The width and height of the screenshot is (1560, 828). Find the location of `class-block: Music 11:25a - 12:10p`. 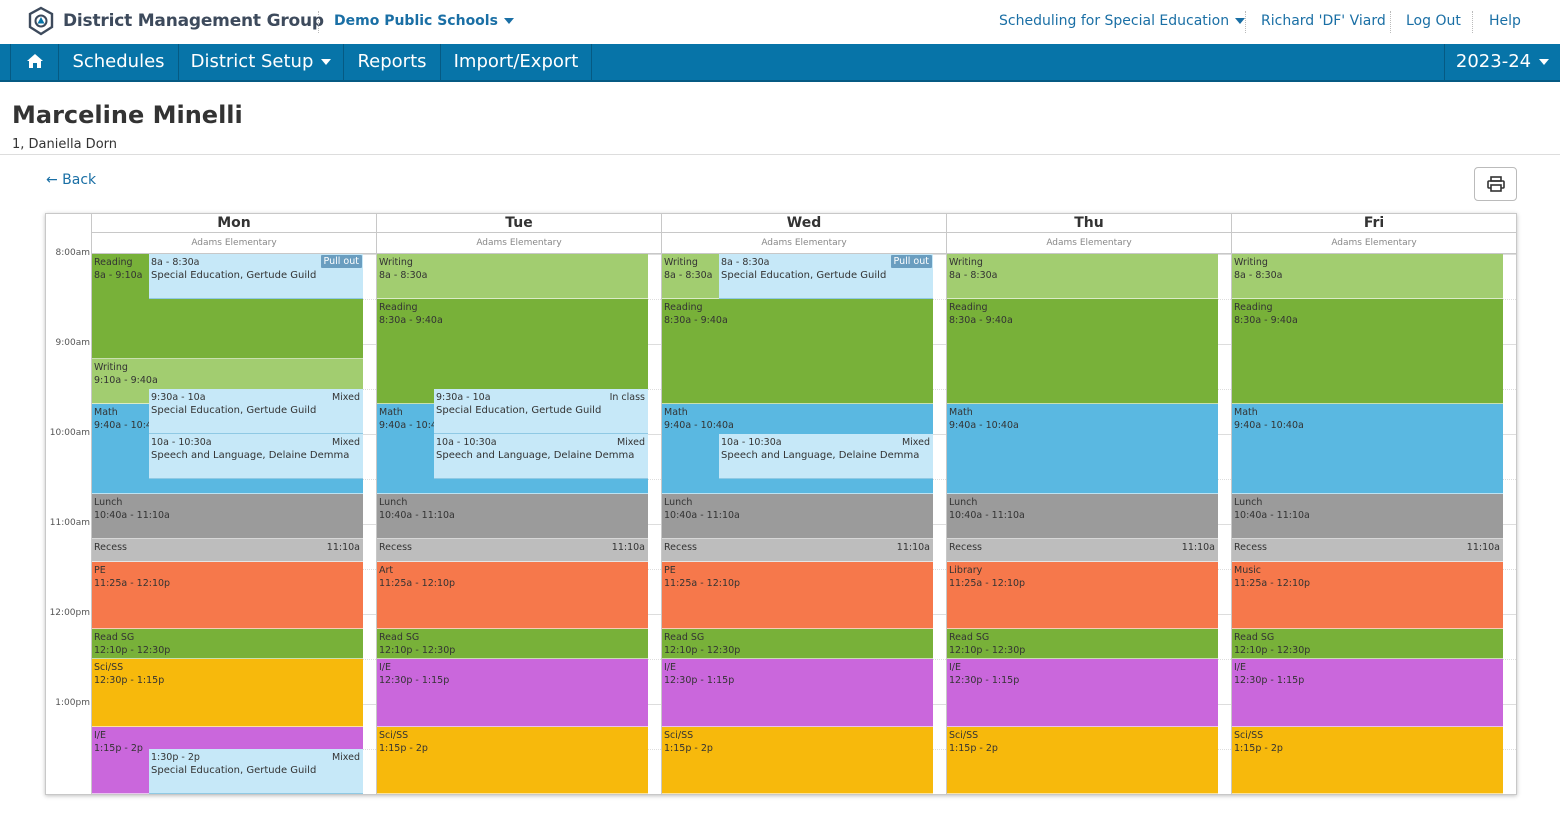

class-block: Music 11:25a - 12:10p is located at coordinates (1367, 595).